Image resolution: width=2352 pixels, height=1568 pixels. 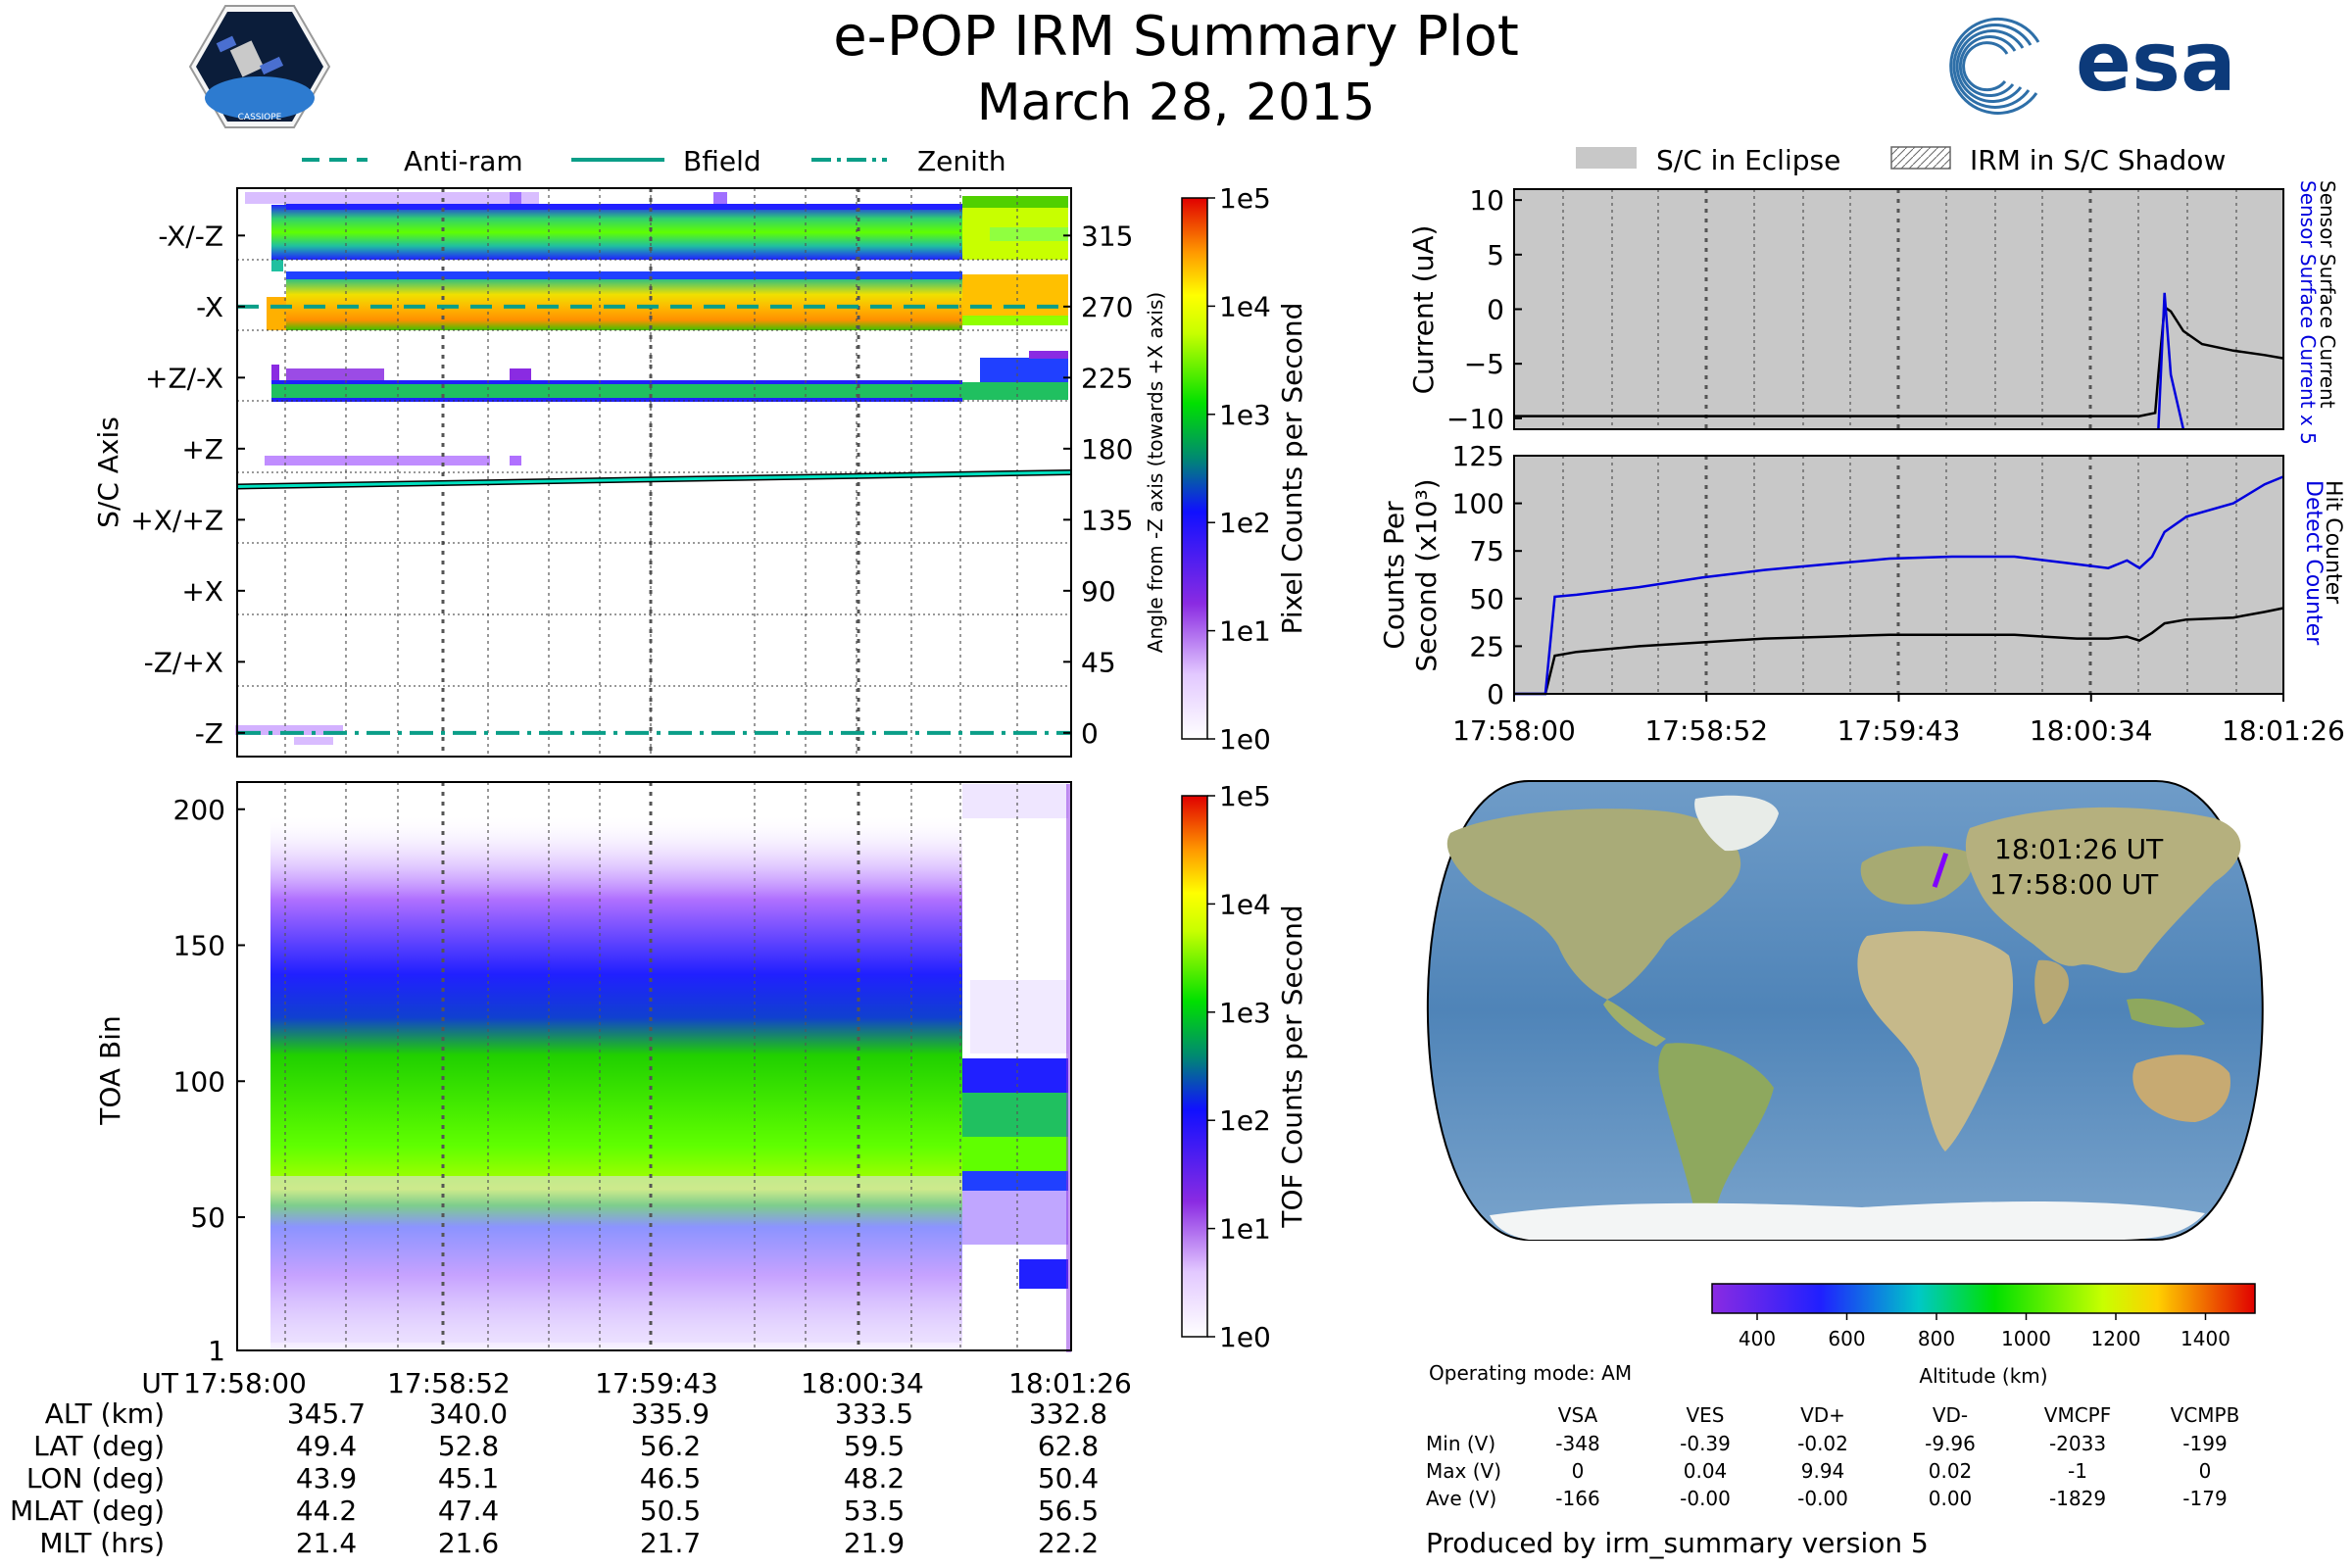 I want to click on ephemeris-cell: 332.8, so click(x=1068, y=1413).